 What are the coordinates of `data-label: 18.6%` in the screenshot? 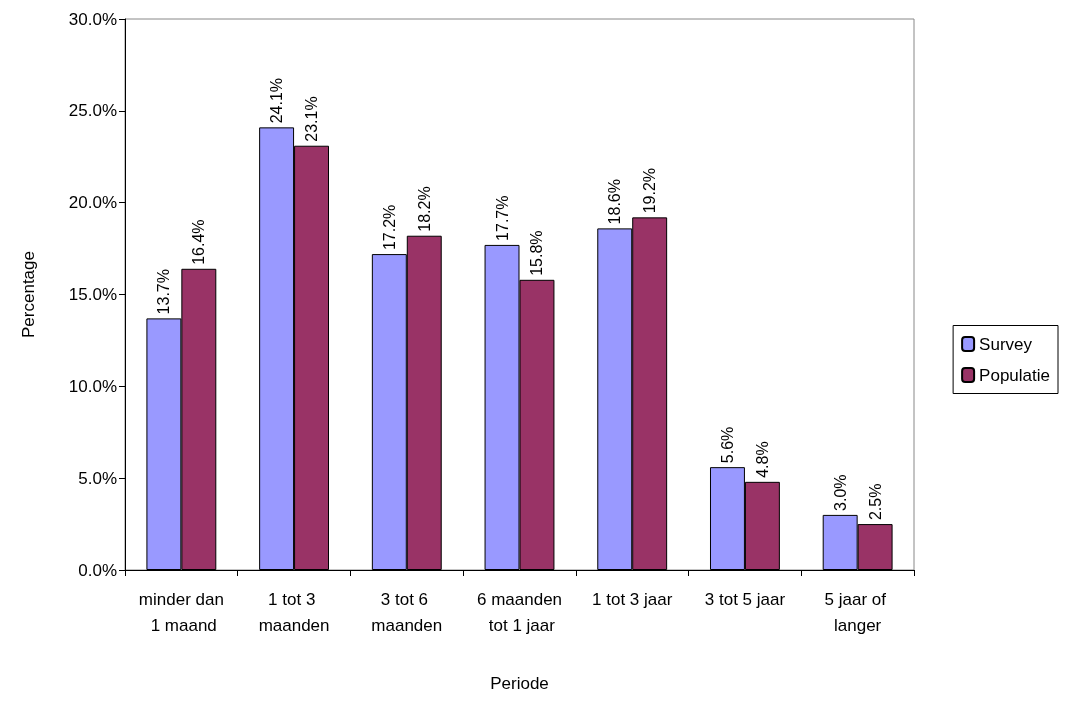 It's located at (615, 202).